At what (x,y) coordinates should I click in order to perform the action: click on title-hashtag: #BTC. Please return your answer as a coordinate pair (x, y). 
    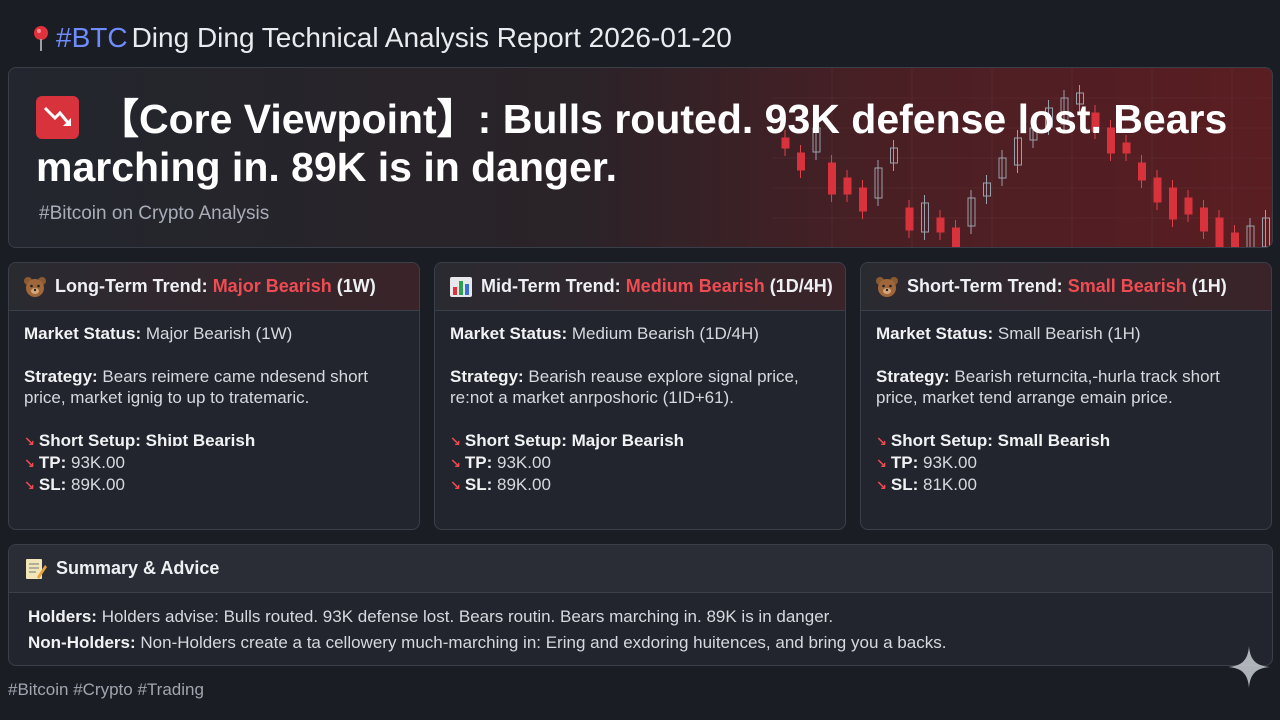
    Looking at the image, I should click on (92, 37).